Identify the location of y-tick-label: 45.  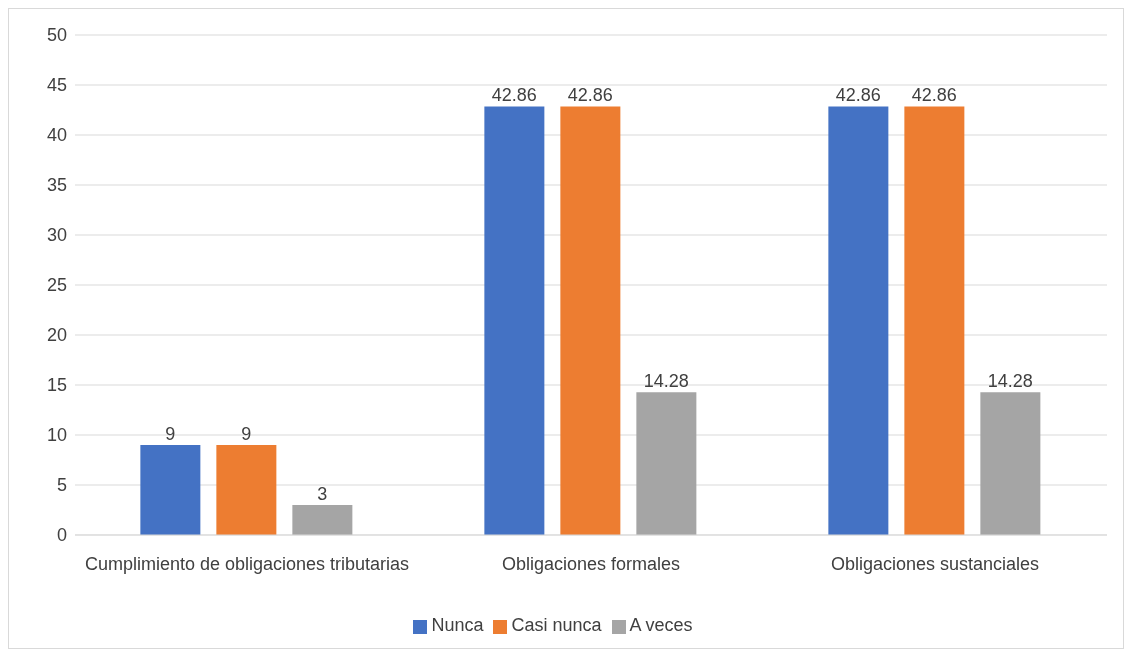
(56, 85).